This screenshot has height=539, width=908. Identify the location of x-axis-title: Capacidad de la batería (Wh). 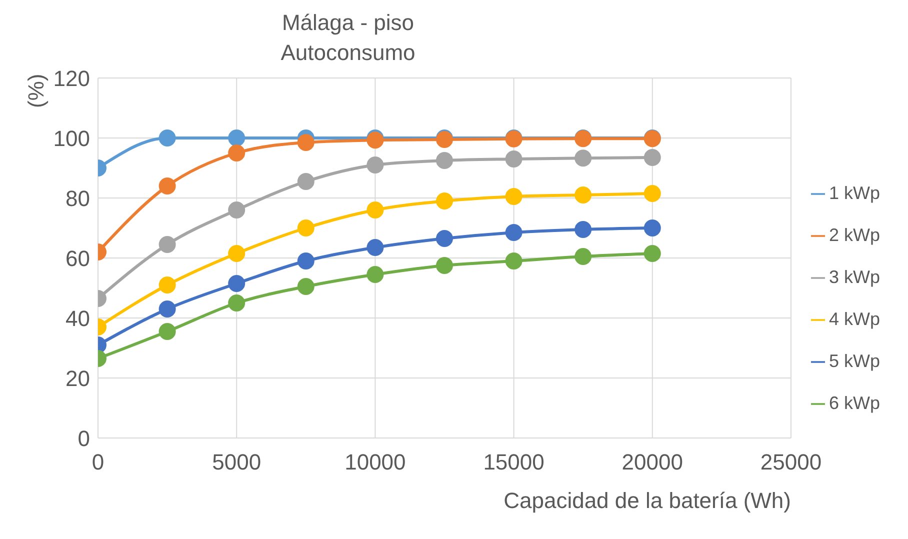
(647, 500).